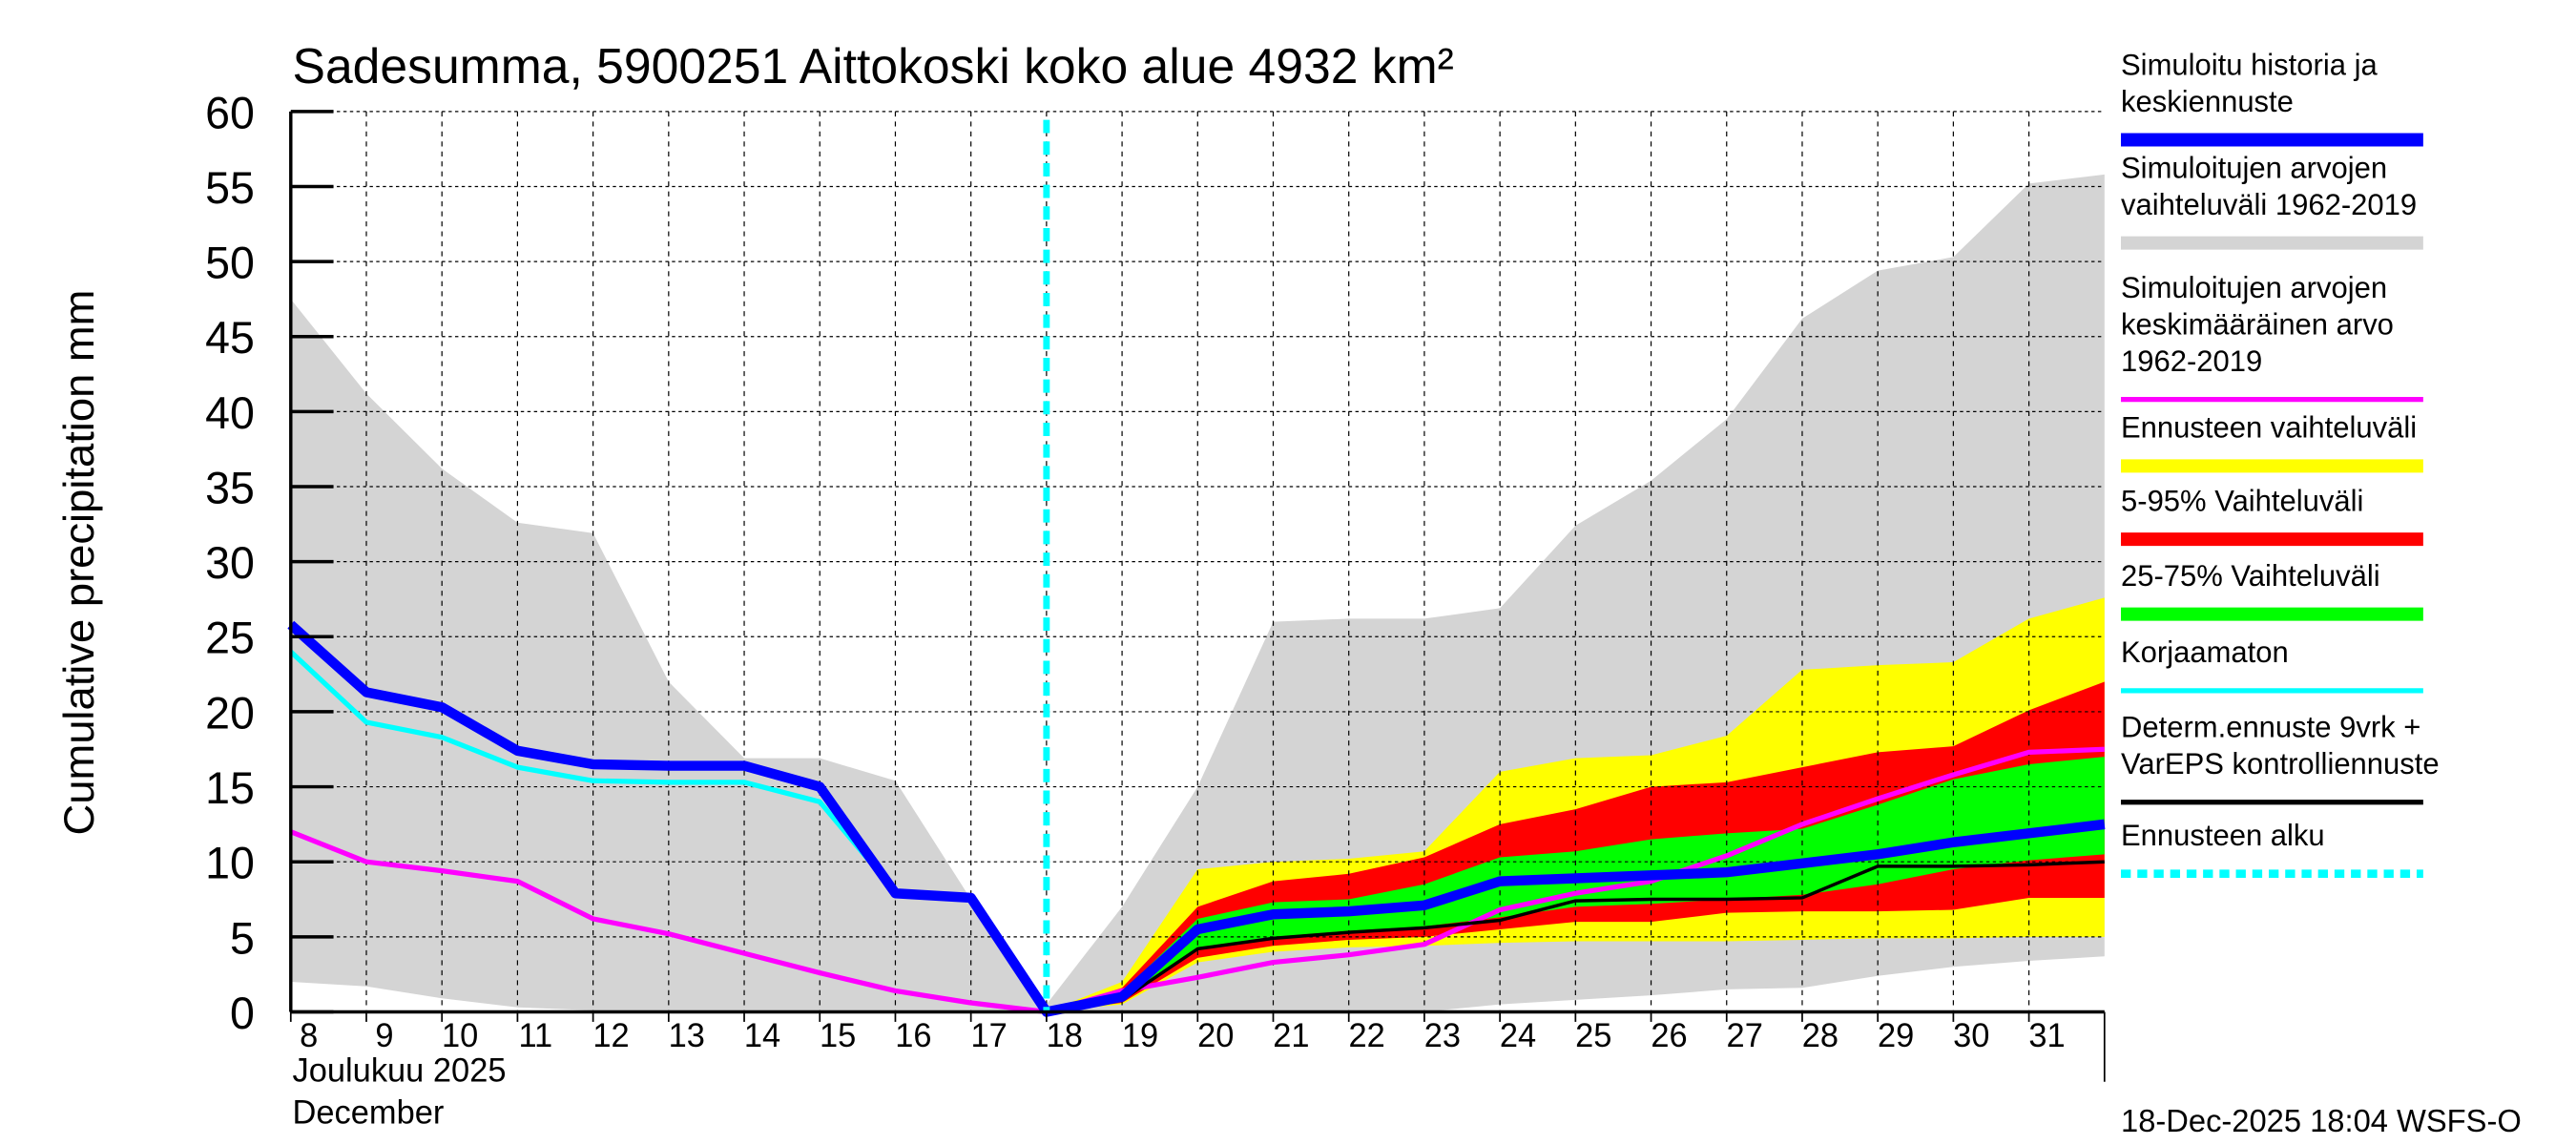 This screenshot has height=1145, width=2576. I want to click on x-tick-label: 31, so click(2046, 1036).